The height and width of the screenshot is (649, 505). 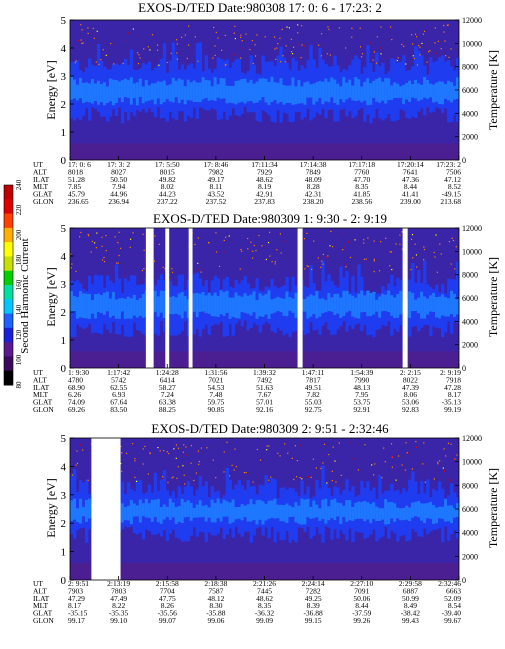 What do you see at coordinates (470, 533) in the screenshot?
I see `y-right-tick-label: 4000` at bounding box center [470, 533].